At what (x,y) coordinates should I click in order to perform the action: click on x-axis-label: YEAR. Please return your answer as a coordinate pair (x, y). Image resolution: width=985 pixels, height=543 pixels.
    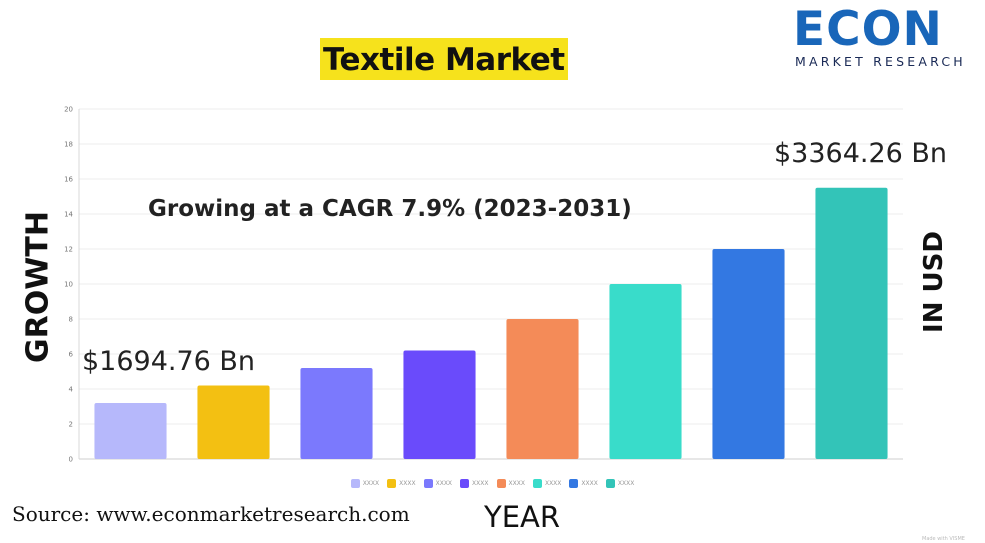
    Looking at the image, I should click on (522, 517).